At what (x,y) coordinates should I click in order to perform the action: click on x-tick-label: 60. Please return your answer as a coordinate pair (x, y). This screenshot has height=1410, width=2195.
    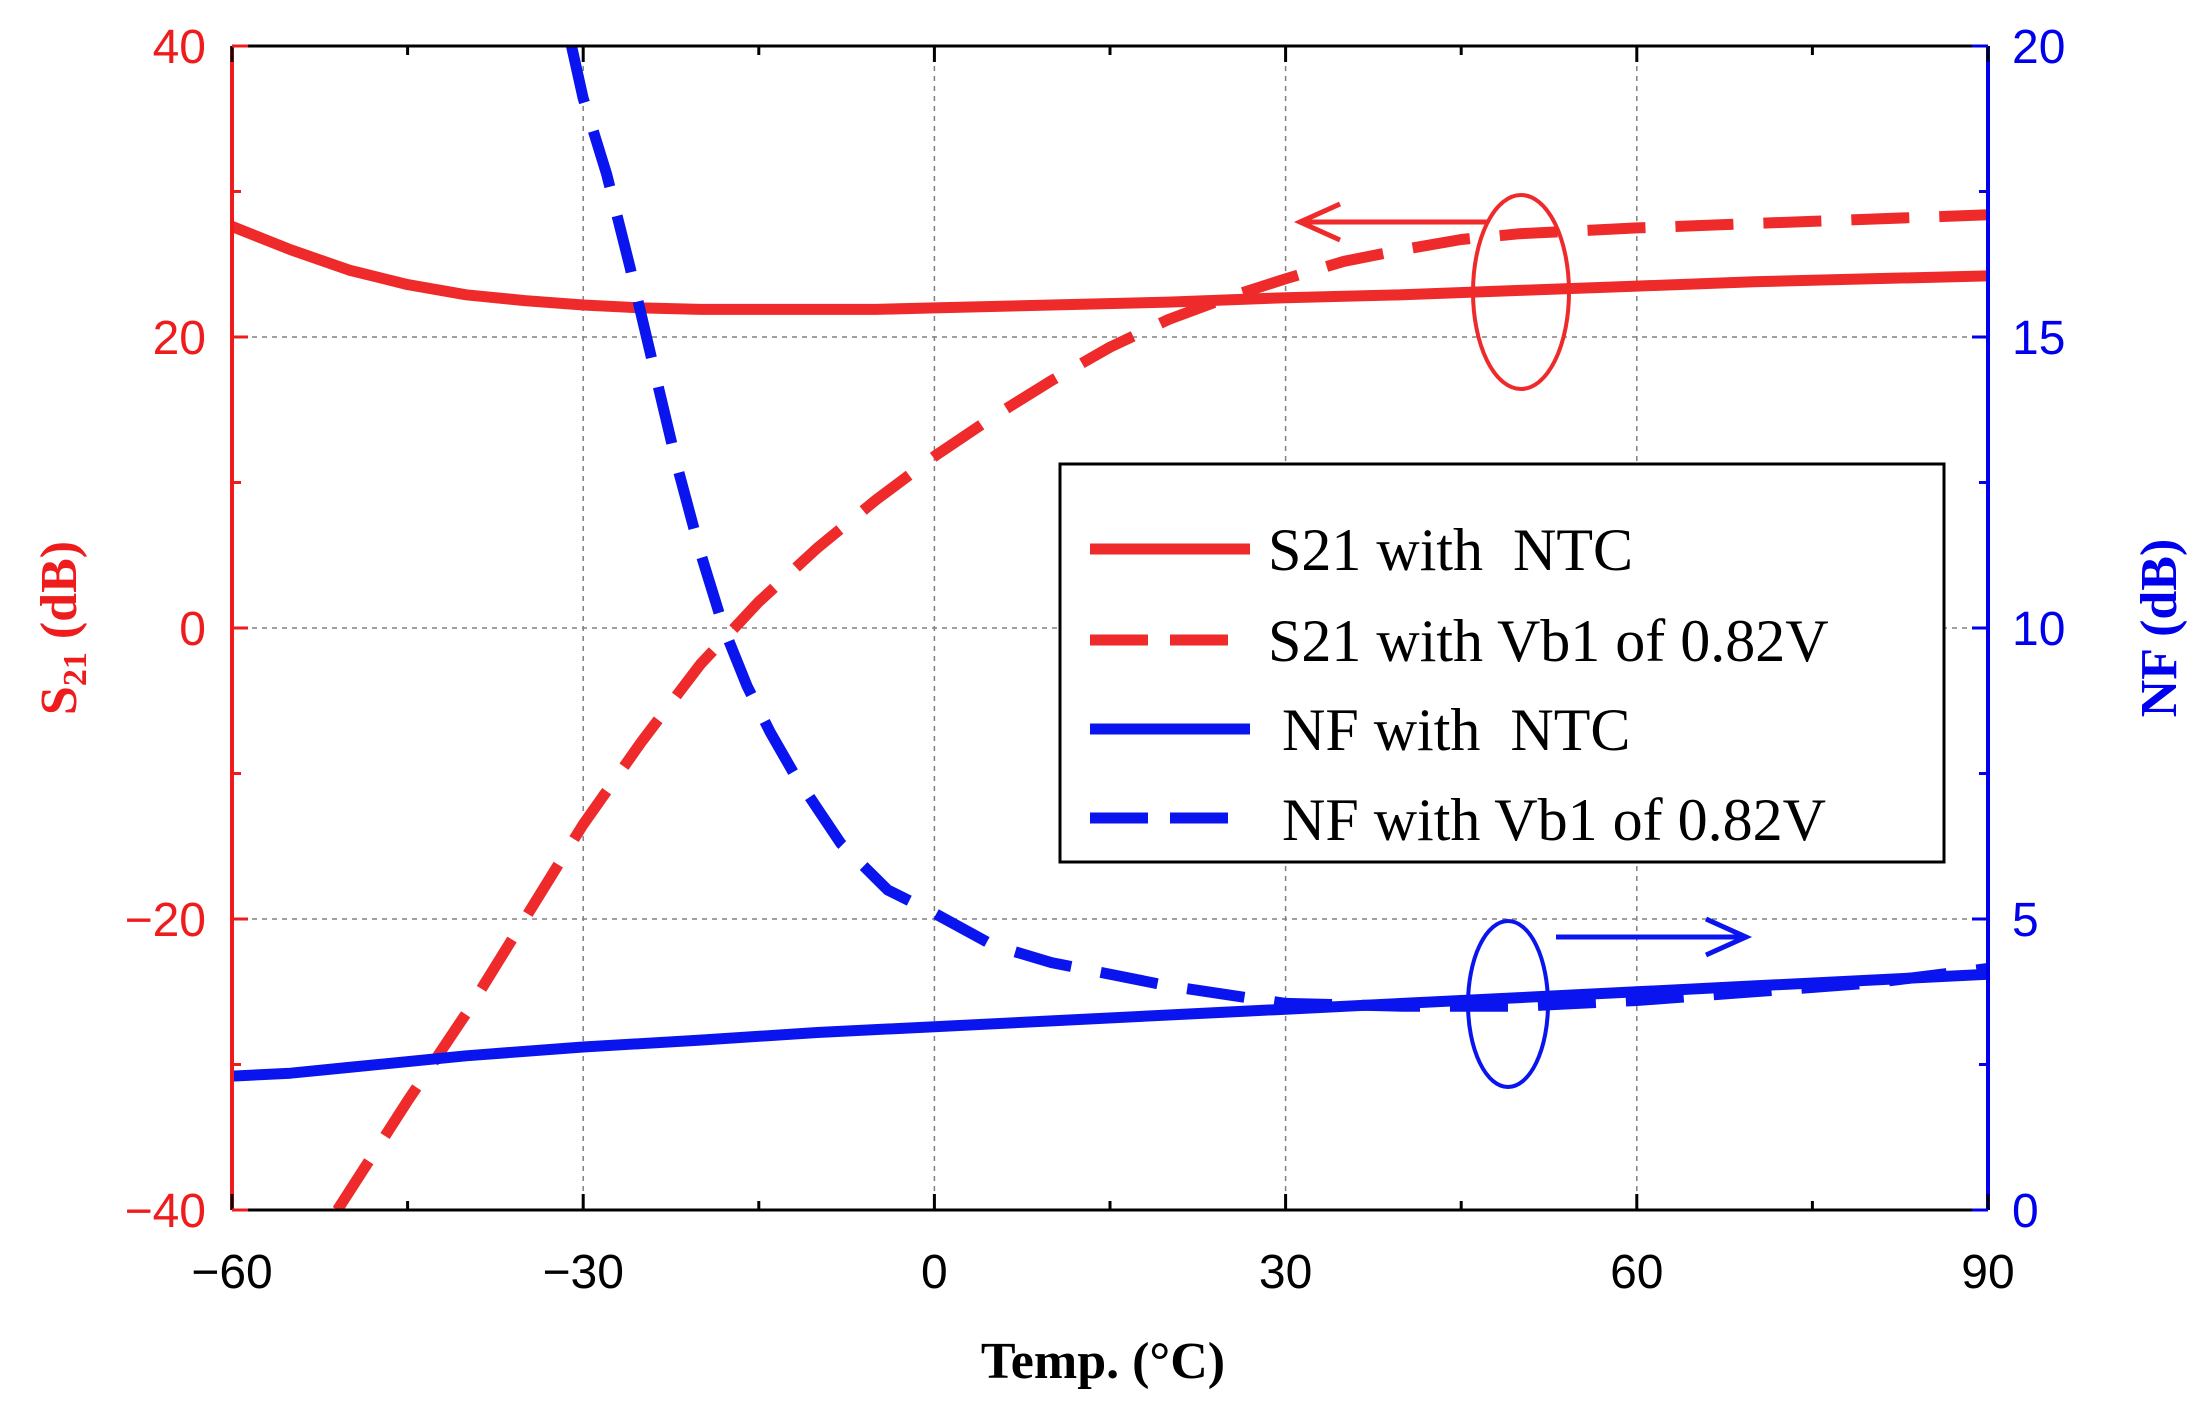
    Looking at the image, I should click on (1636, 1272).